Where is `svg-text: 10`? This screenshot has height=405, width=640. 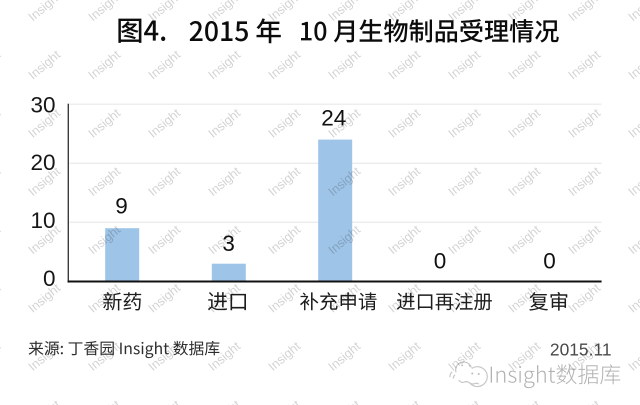
svg-text: 10 is located at coordinates (42, 220).